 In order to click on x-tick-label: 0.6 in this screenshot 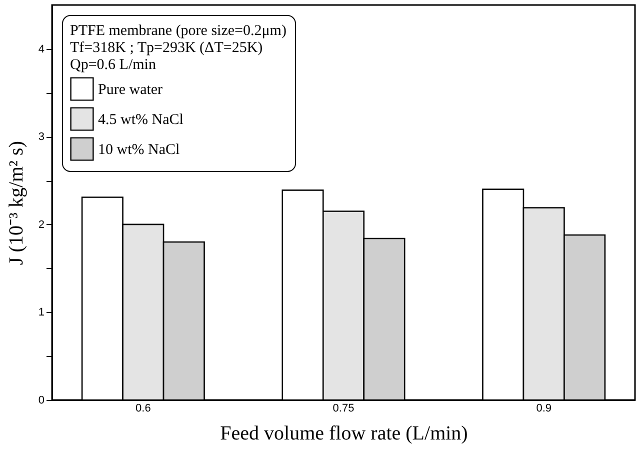, I will do `click(143, 408)`.